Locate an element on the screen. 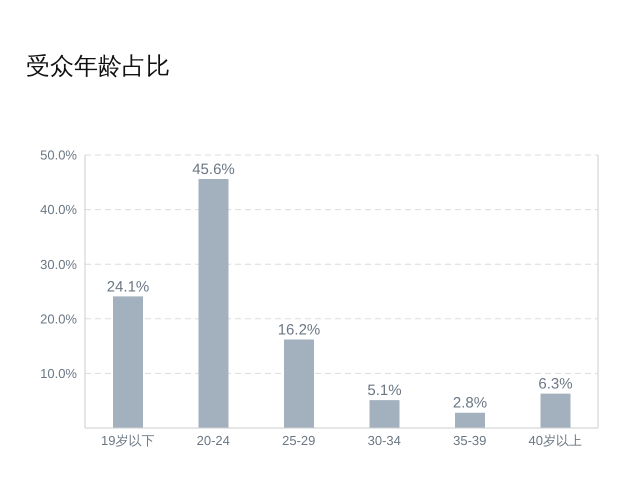  y-tick-label: 40.0% is located at coordinates (59, 210).